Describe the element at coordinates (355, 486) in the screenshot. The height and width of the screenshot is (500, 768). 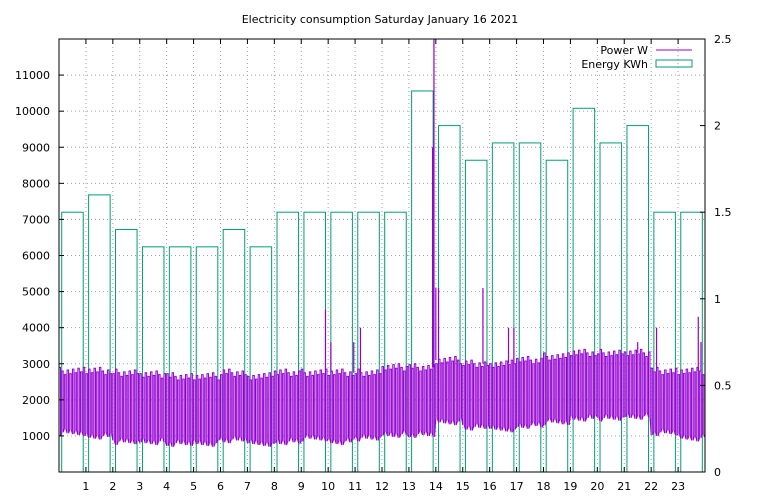
I see `x-tick-label: 11` at that location.